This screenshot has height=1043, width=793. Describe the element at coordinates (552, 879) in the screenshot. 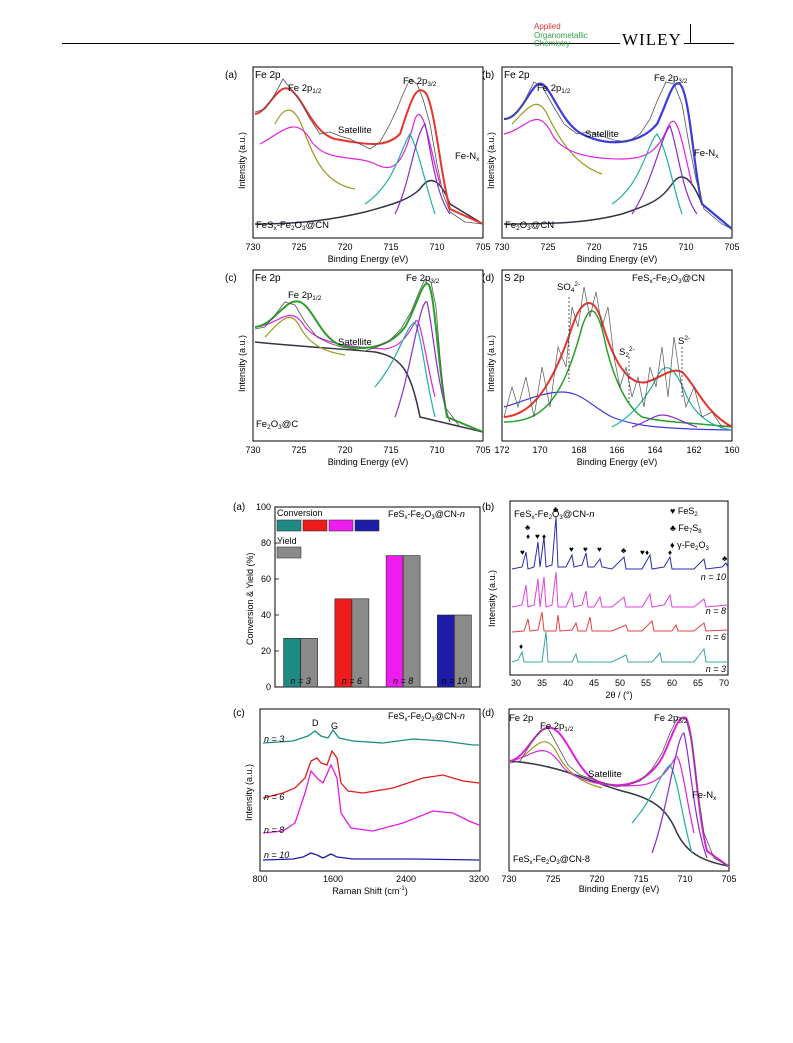

I see `x-tick: 725` at that location.